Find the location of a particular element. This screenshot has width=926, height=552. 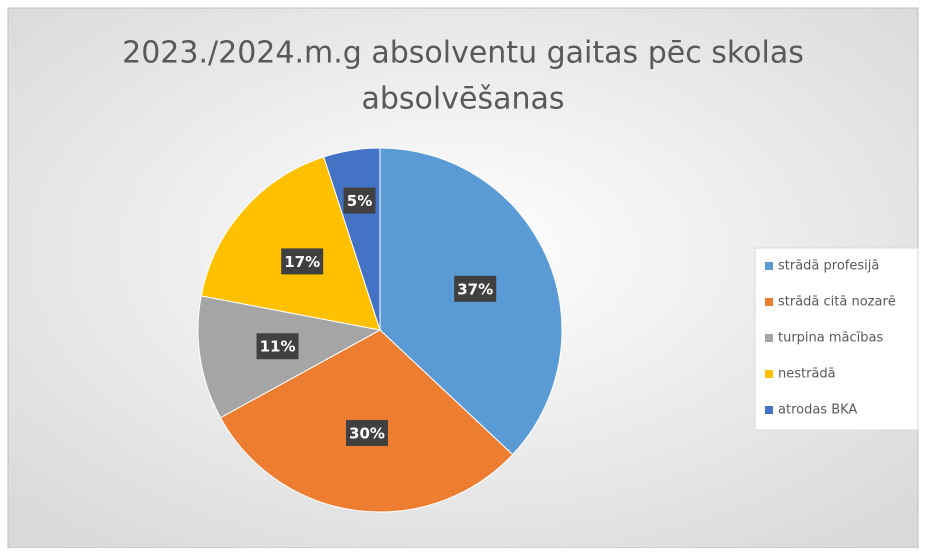

pie-slice is located at coordinates (290, 243).